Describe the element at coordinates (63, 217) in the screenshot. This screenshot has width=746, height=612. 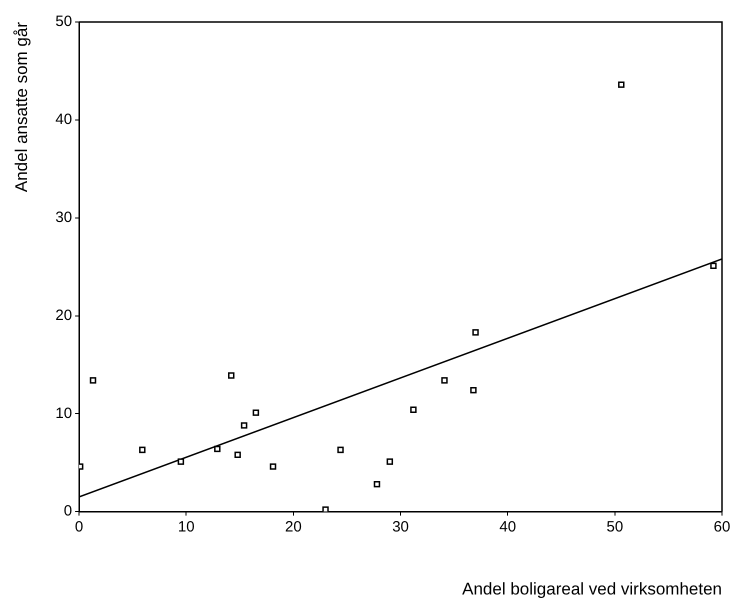
I see `y-tick-label: 30` at that location.